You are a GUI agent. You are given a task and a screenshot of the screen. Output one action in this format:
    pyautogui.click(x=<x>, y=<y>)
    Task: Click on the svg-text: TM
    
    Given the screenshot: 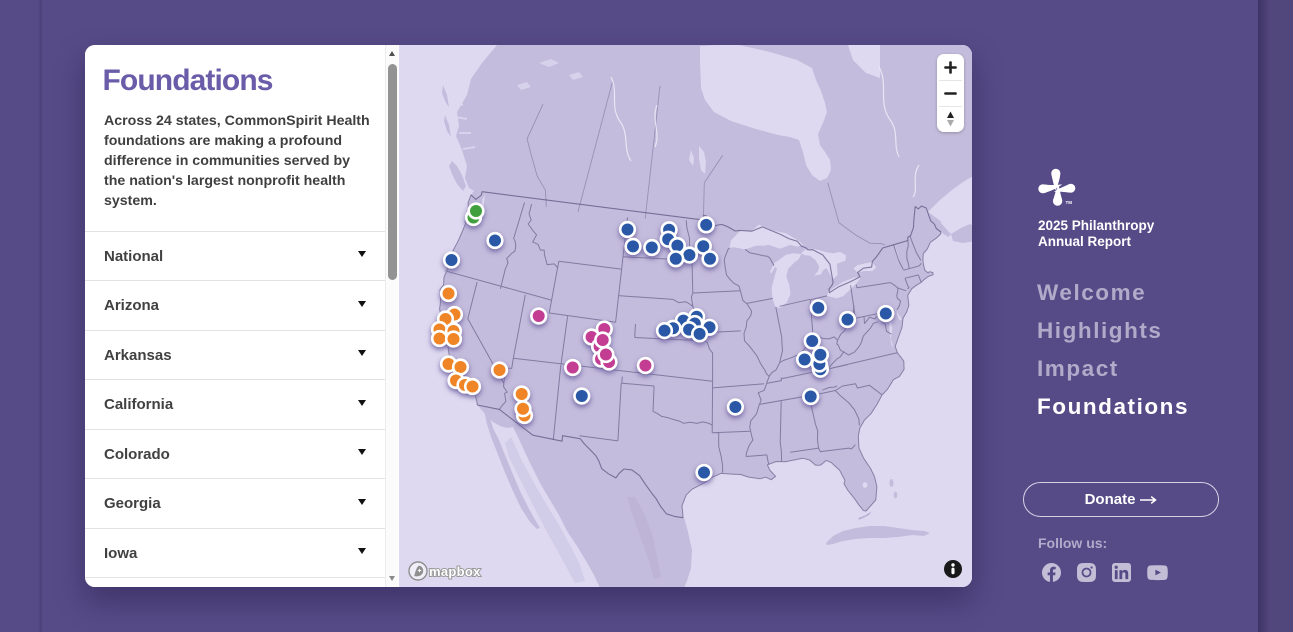 What is the action you would take?
    pyautogui.click(x=1069, y=202)
    